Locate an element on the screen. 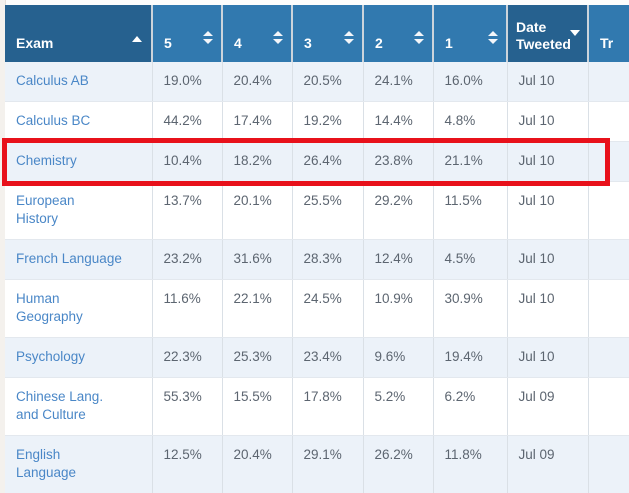  score-5-cell: 44.2% is located at coordinates (186, 121).